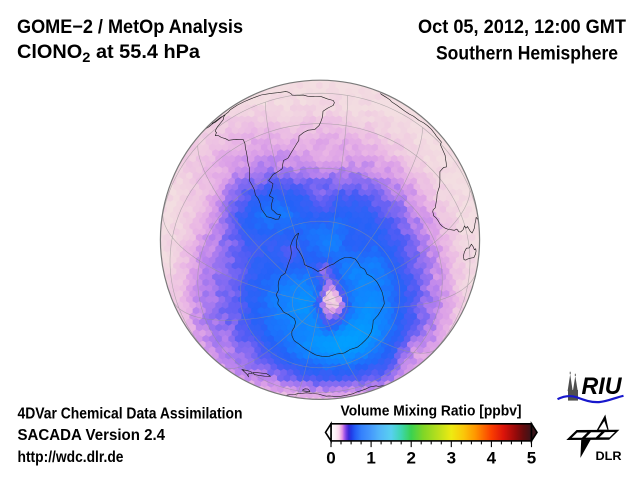 Image resolution: width=640 pixels, height=480 pixels. Describe the element at coordinates (451, 458) in the screenshot. I see `svg-text: 3` at that location.